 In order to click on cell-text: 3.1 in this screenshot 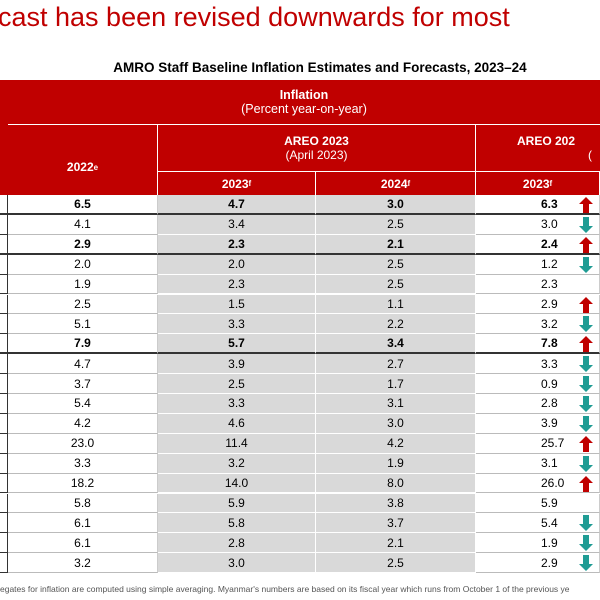, I will do `click(395, 403)`.